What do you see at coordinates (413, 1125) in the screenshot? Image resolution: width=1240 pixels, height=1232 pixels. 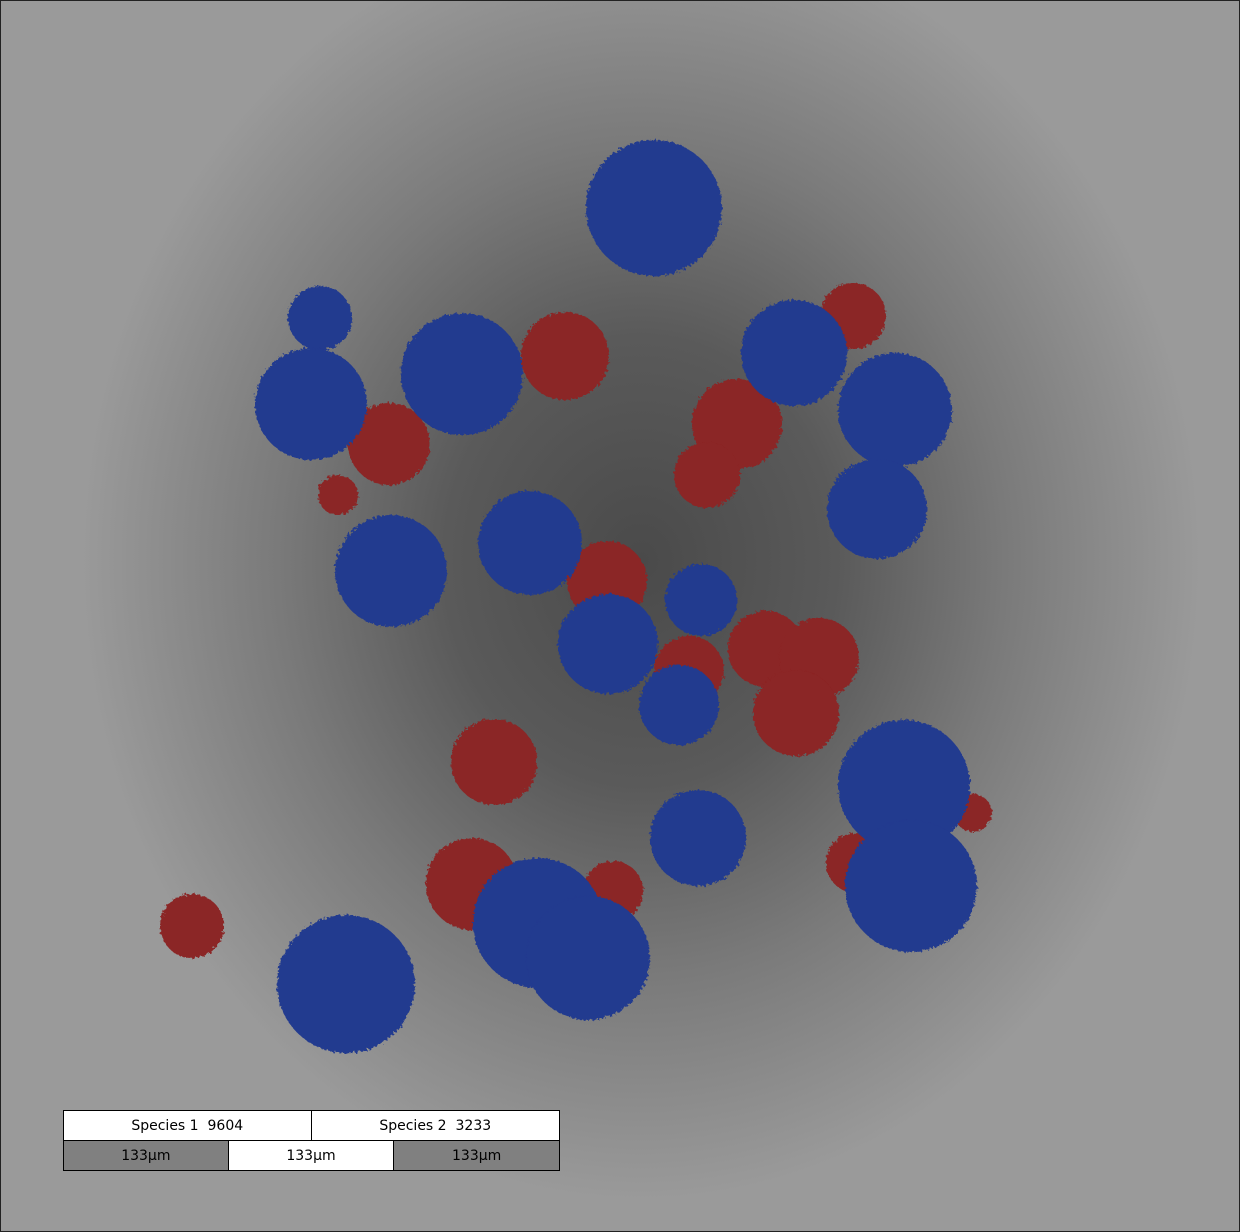 I see `species-2-label: Species 2` at bounding box center [413, 1125].